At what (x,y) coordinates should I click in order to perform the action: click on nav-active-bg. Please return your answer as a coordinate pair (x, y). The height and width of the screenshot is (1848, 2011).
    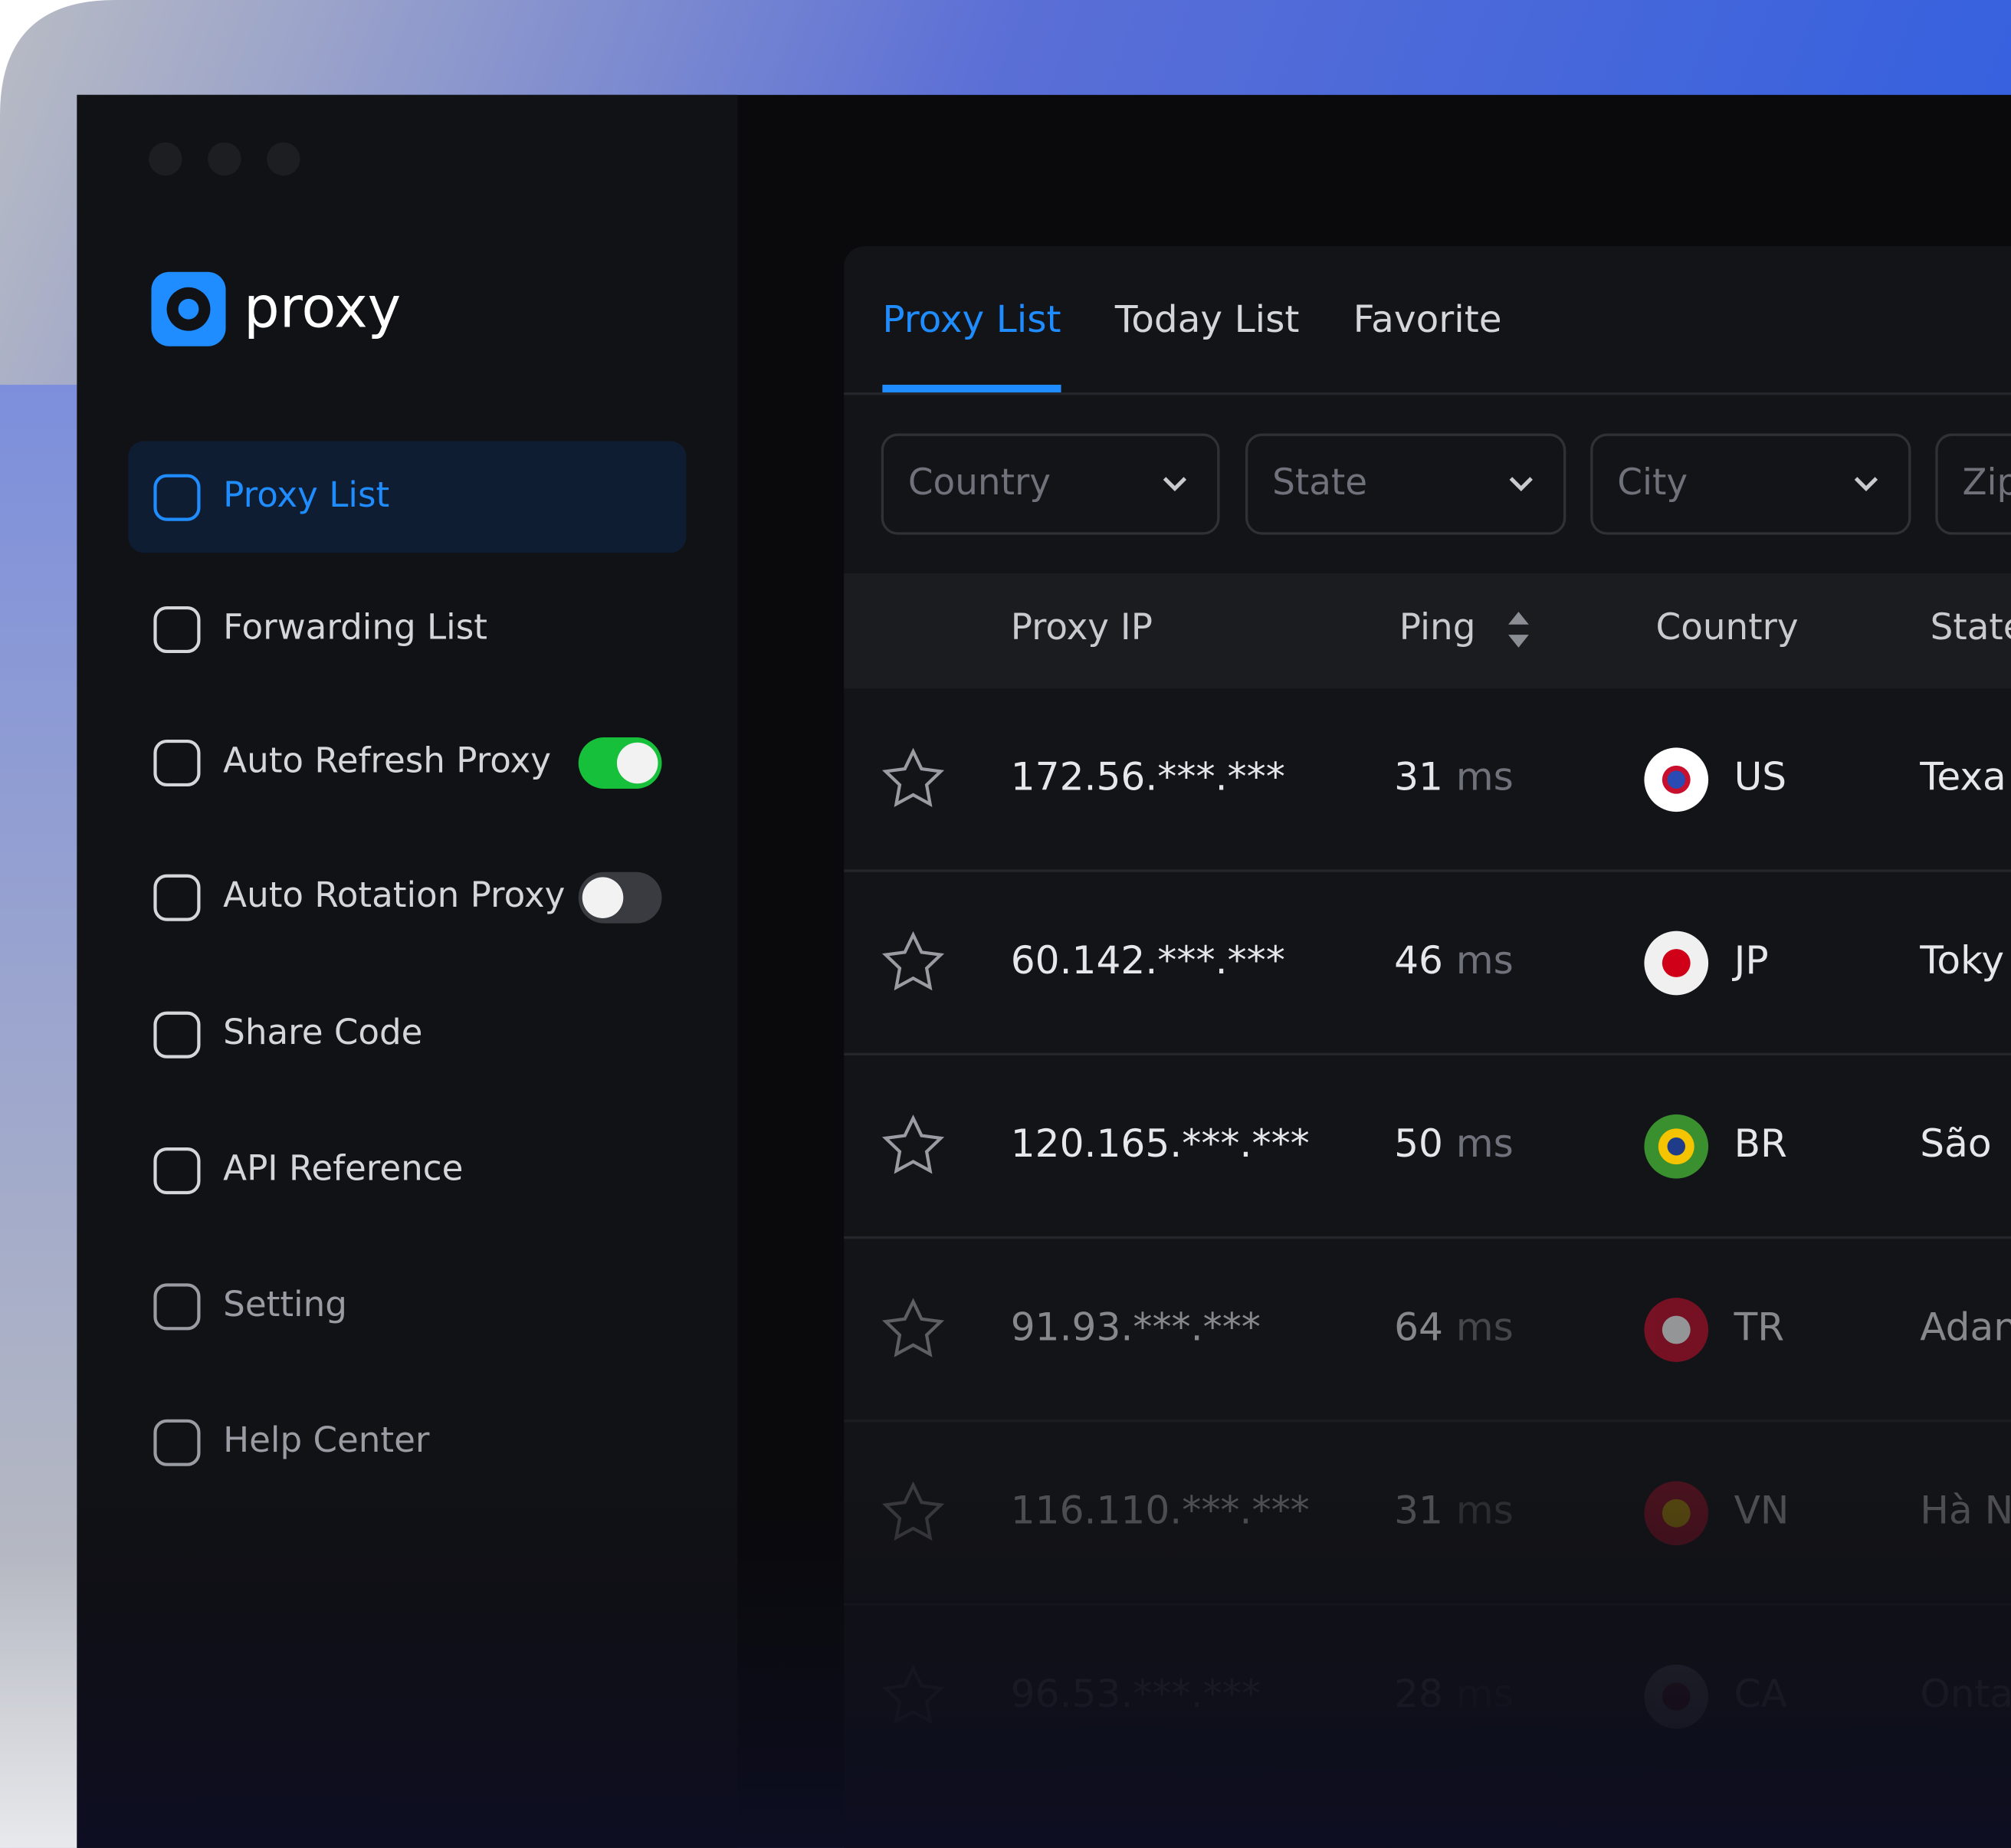
    Looking at the image, I should click on (407, 497).